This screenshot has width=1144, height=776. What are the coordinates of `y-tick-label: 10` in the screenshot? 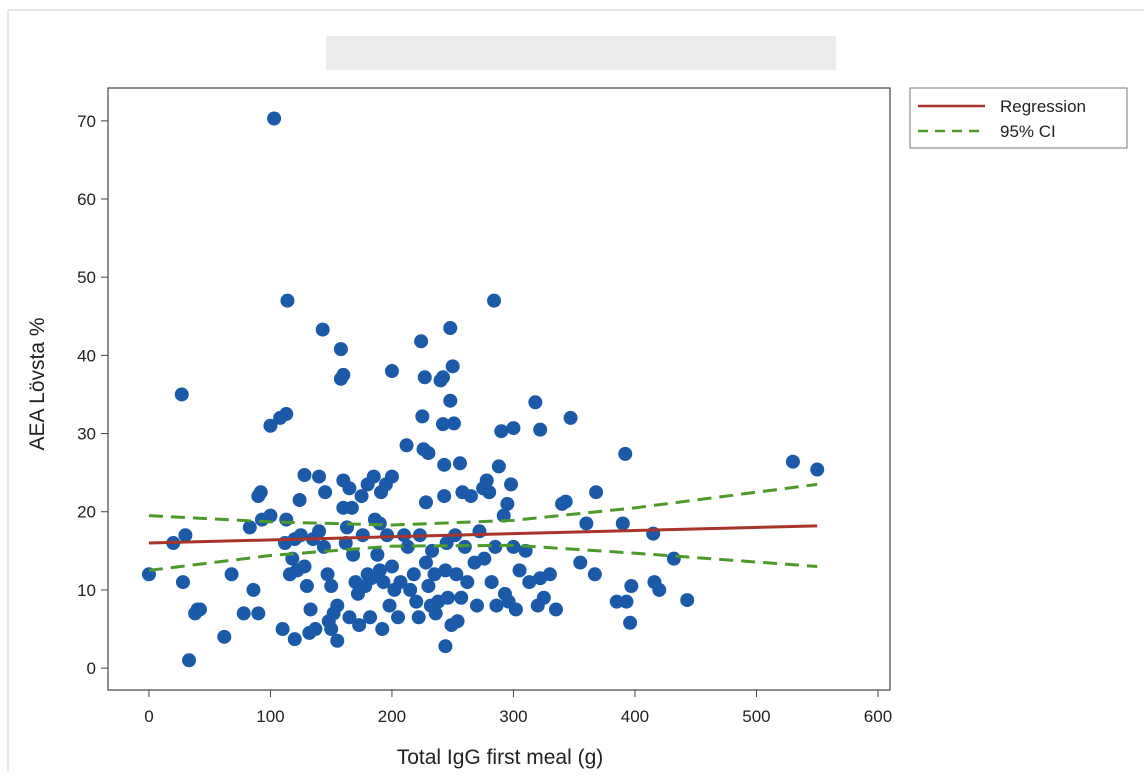 It's located at (86, 590).